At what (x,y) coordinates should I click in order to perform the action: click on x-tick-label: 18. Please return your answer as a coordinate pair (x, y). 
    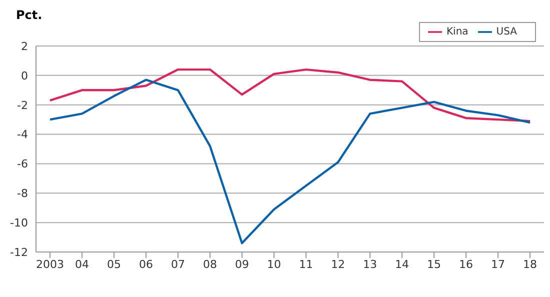
    Looking at the image, I should click on (530, 264).